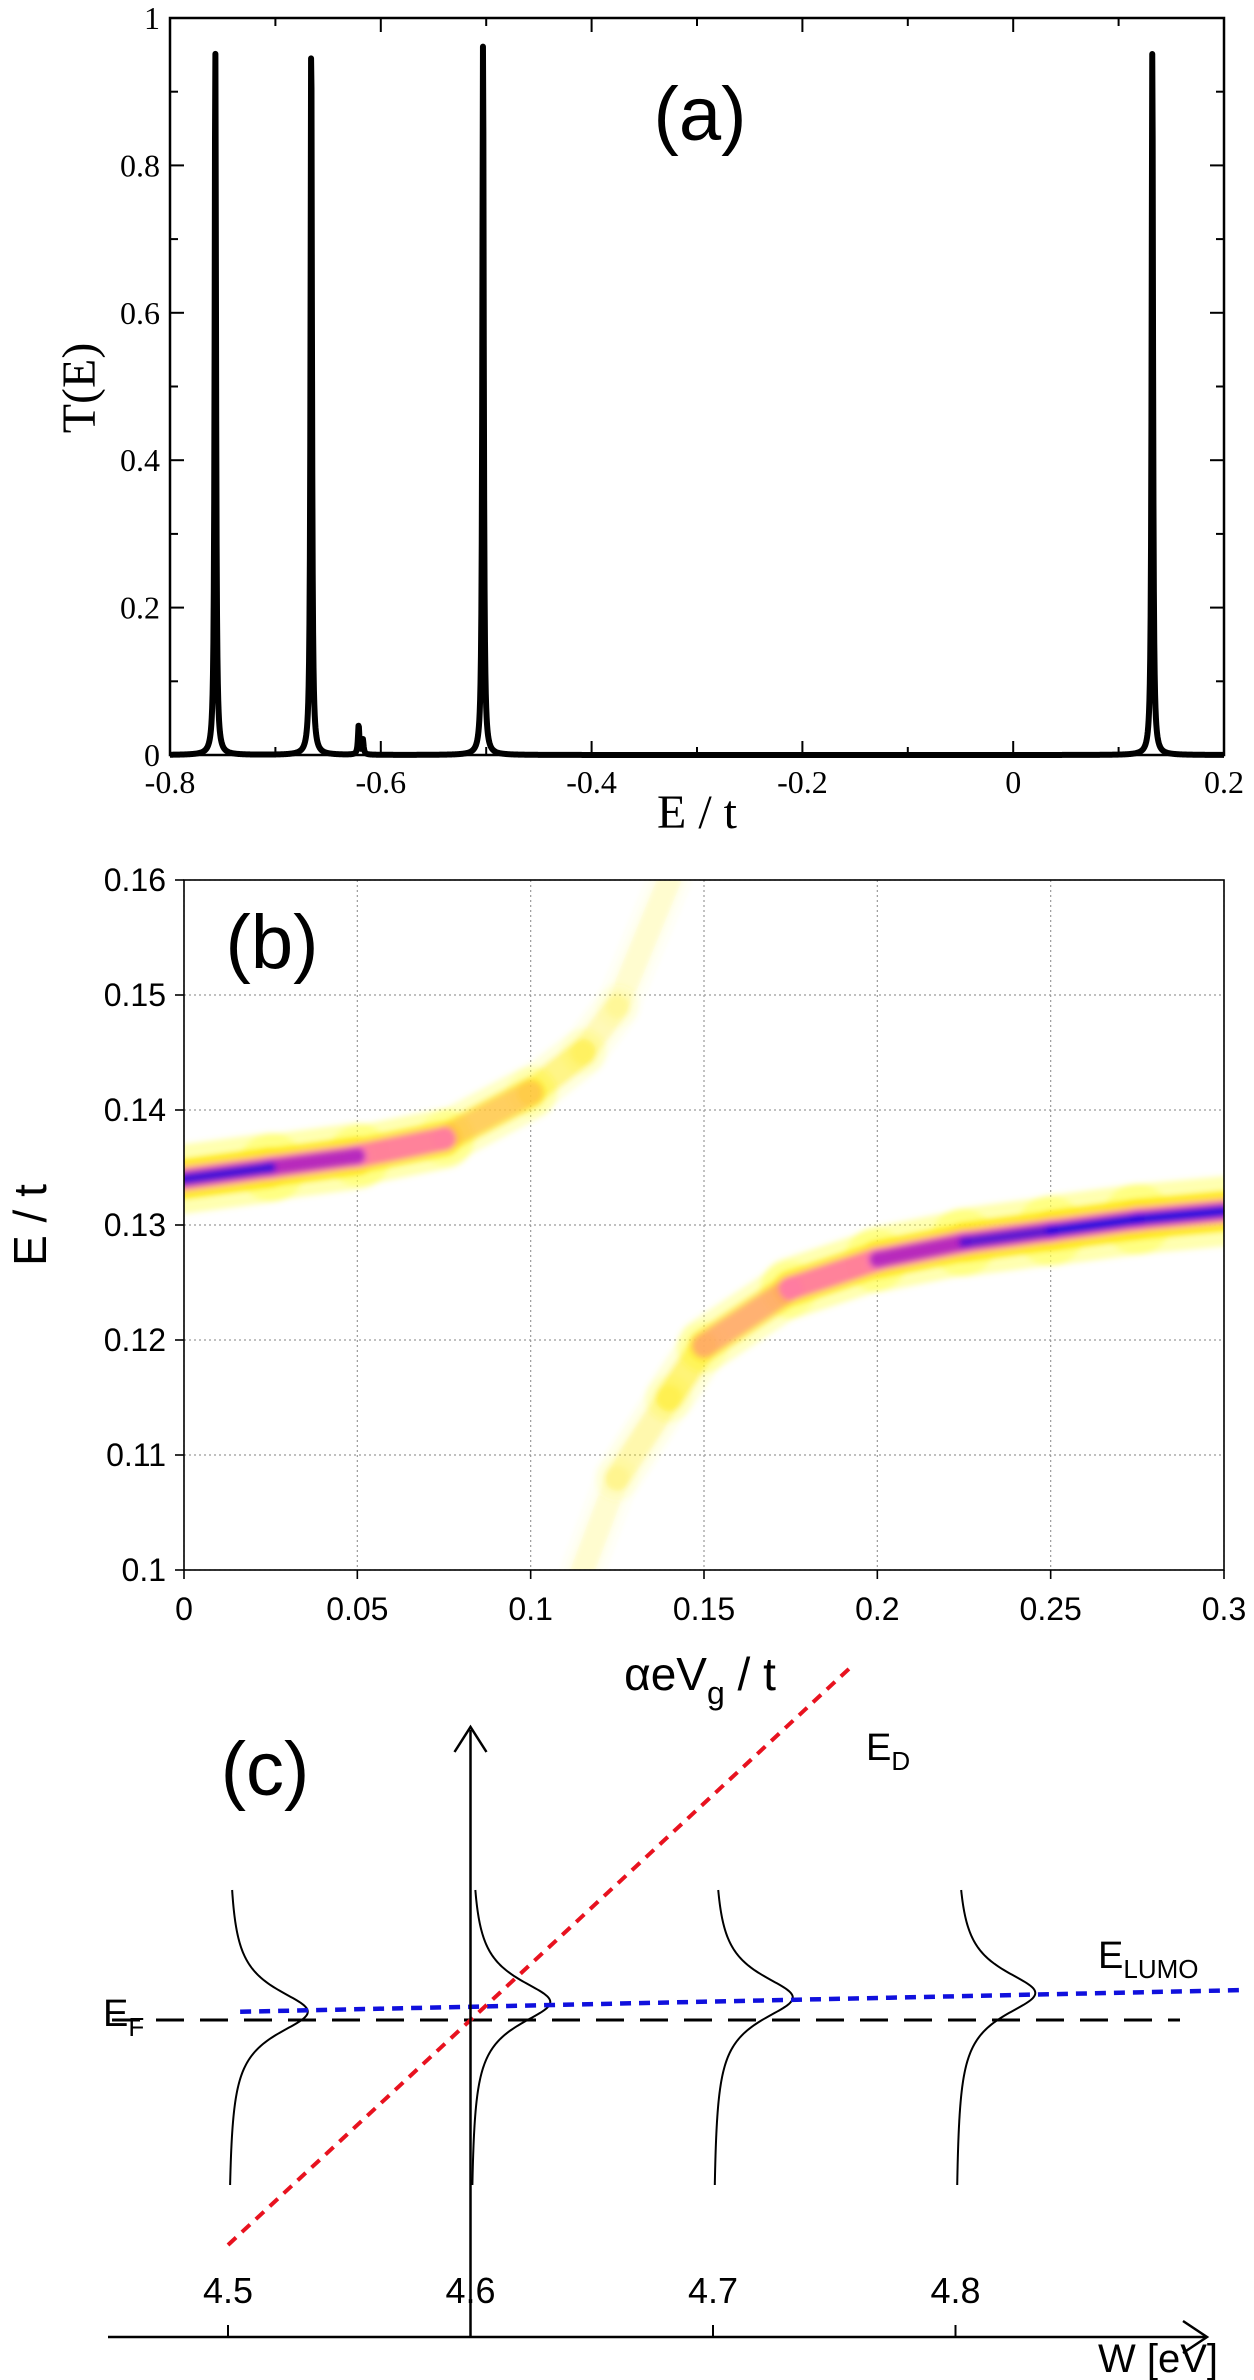 This screenshot has height=2380, width=1254. What do you see at coordinates (1196, 2337) in the screenshot?
I see `panel-c-x-axis-arrowhead` at bounding box center [1196, 2337].